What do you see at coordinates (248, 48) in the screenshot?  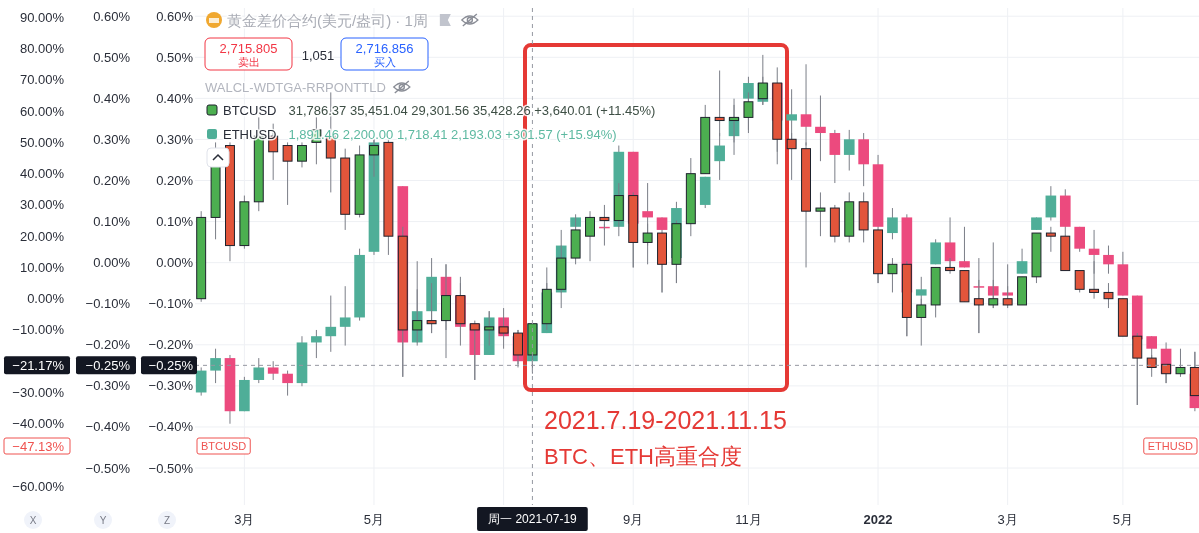 I see `annotation: 2,715.805` at bounding box center [248, 48].